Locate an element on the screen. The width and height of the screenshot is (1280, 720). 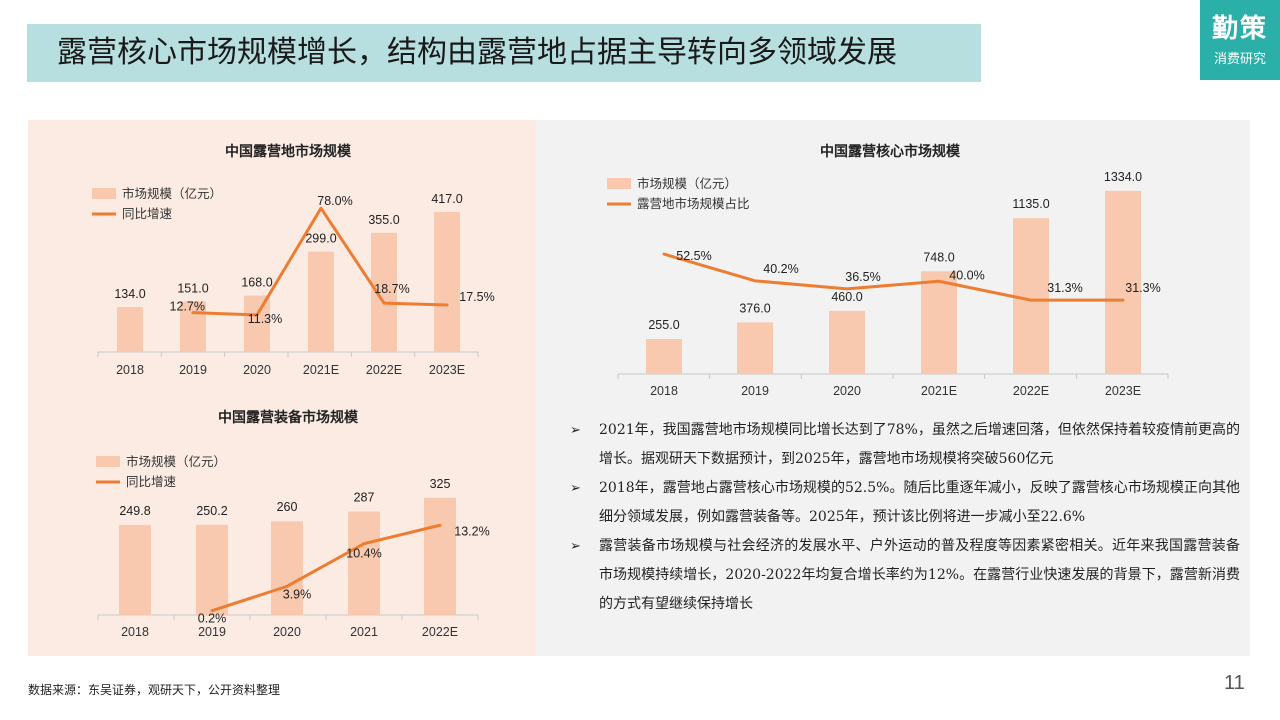
x-tick-label: 2021 is located at coordinates (364, 632).